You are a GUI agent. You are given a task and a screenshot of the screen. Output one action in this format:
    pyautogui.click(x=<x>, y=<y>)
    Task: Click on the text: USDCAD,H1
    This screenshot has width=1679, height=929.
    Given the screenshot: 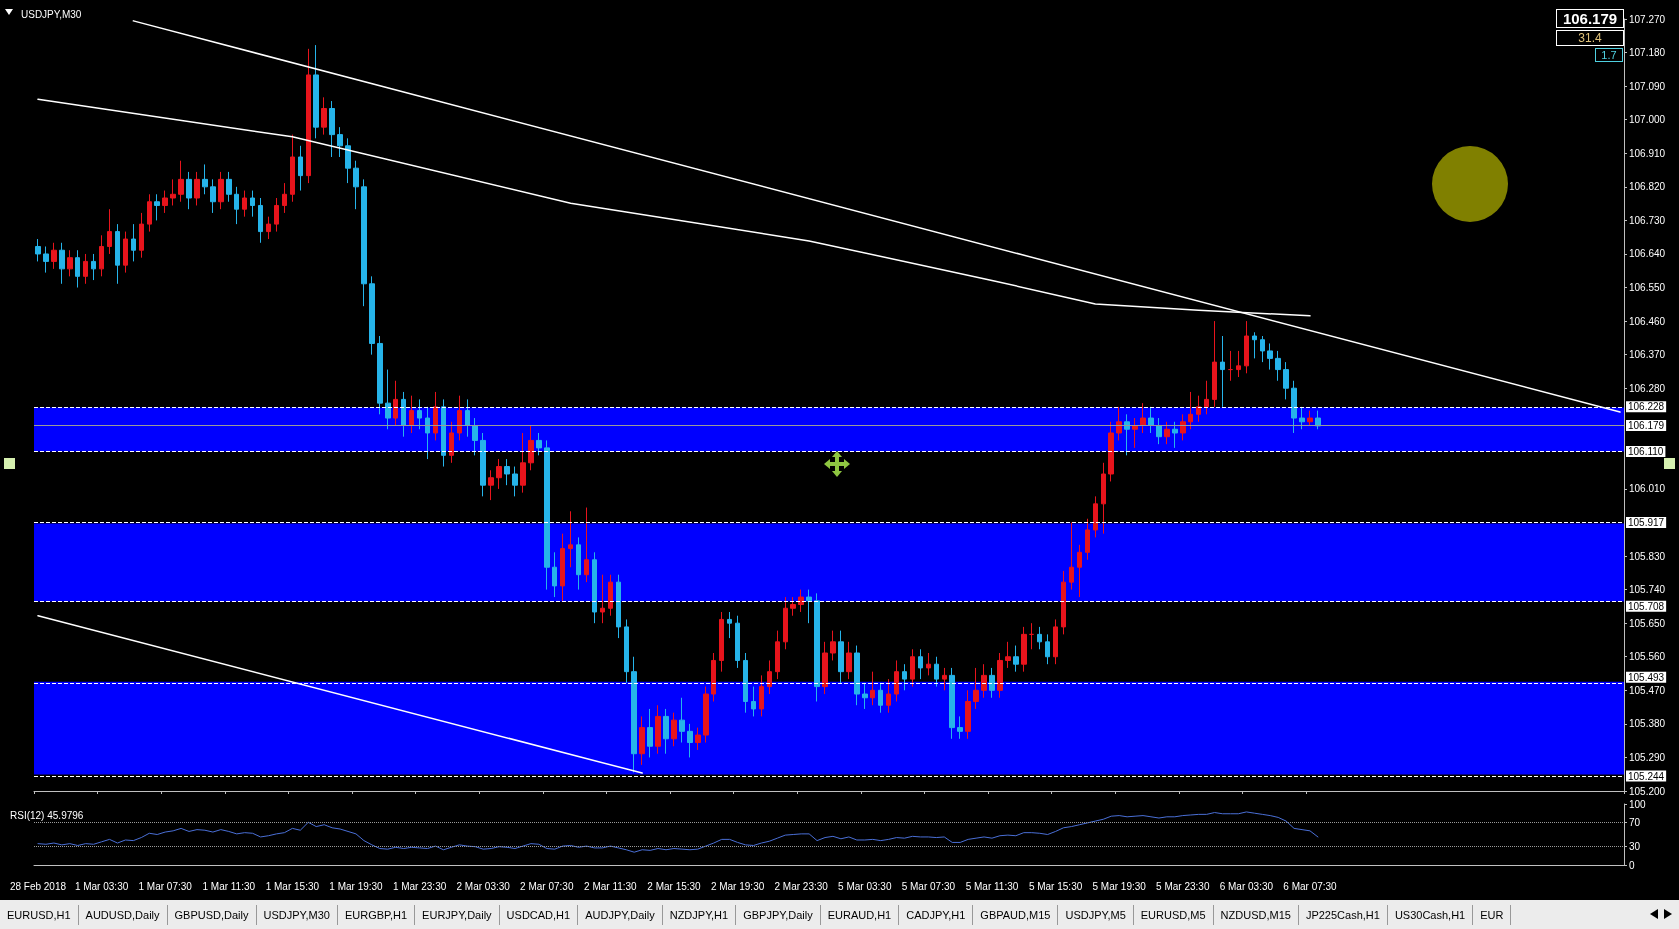 What is the action you would take?
    pyautogui.click(x=539, y=914)
    